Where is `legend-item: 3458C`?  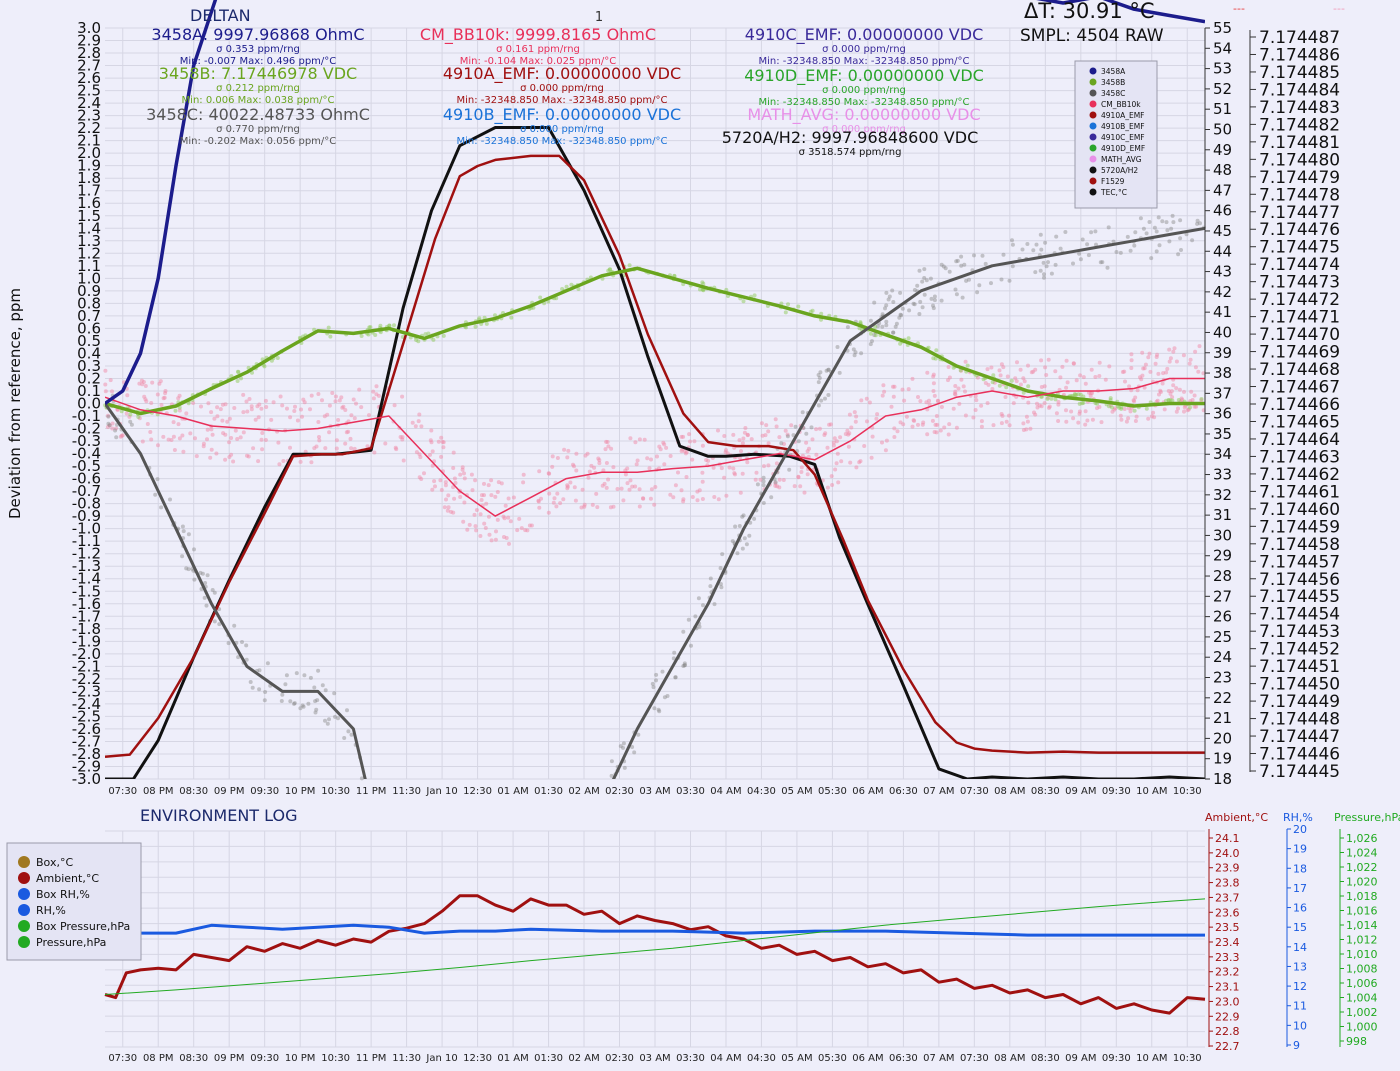 legend-item: 3458C is located at coordinates (1107, 93).